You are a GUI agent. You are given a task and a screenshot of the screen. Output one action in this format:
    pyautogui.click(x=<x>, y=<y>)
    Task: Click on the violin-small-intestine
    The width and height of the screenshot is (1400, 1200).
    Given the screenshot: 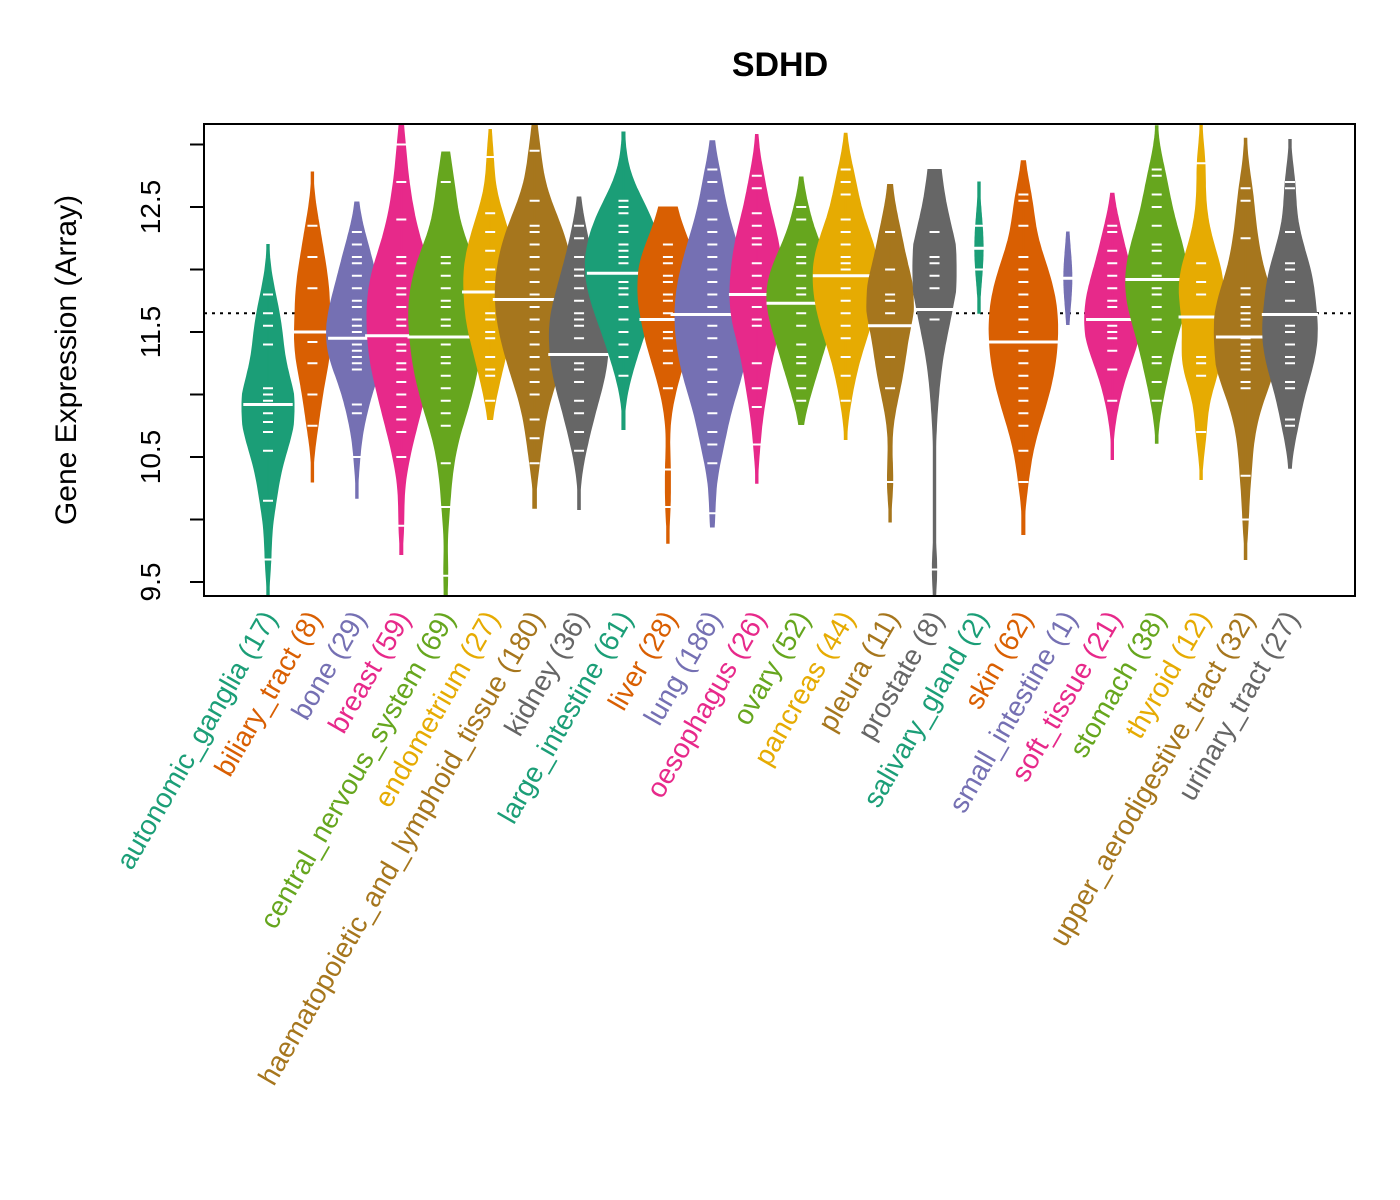 What is the action you would take?
    pyautogui.click(x=1067, y=278)
    